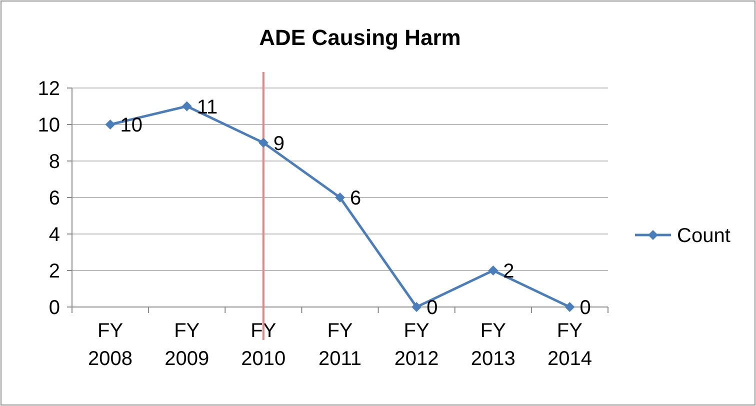  Describe the element at coordinates (54, 271) in the screenshot. I see `y-tick-label: 2` at that location.